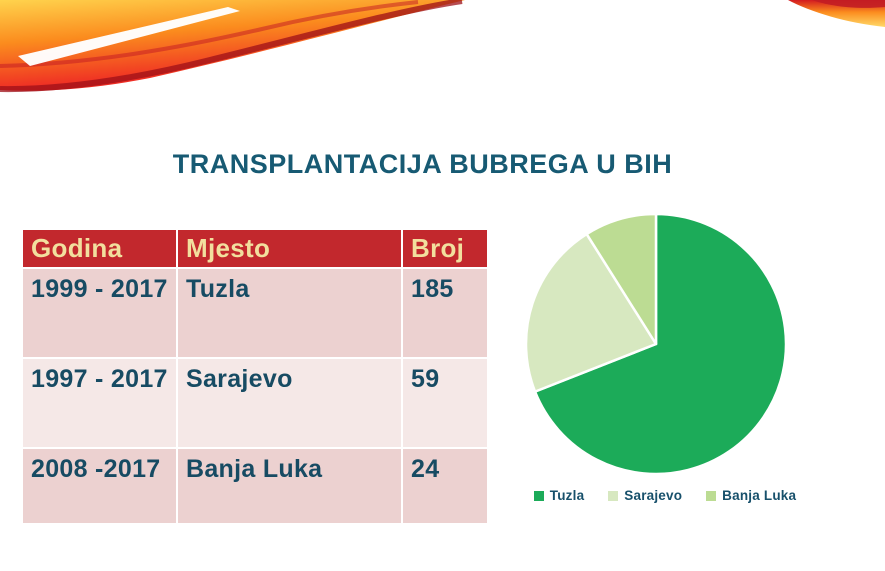  What do you see at coordinates (445, 486) in the screenshot?
I see `cell-broj: 24` at bounding box center [445, 486].